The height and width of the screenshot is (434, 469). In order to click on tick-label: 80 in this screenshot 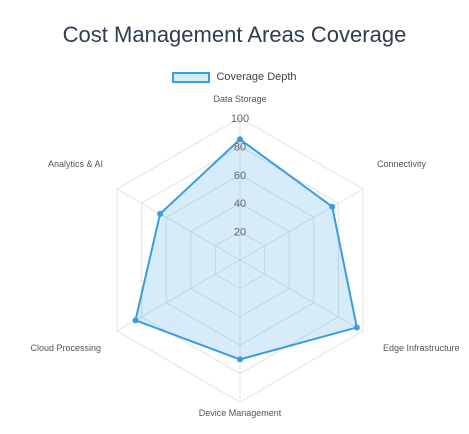, I will do `click(240, 147)`.